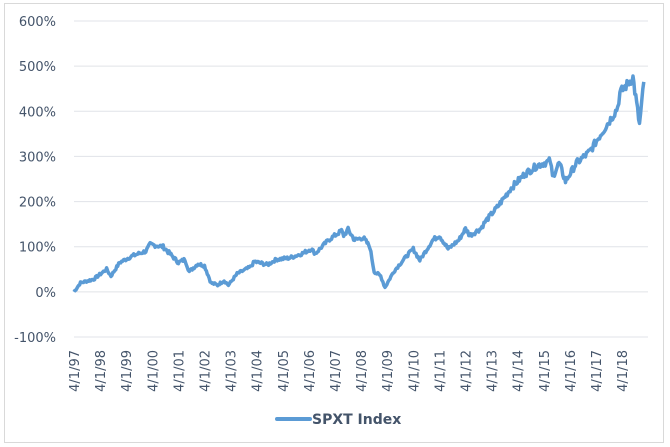 The height and width of the screenshot is (447, 670). What do you see at coordinates (414, 371) in the screenshot?
I see `x-tick-label: 4/1/10` at bounding box center [414, 371].